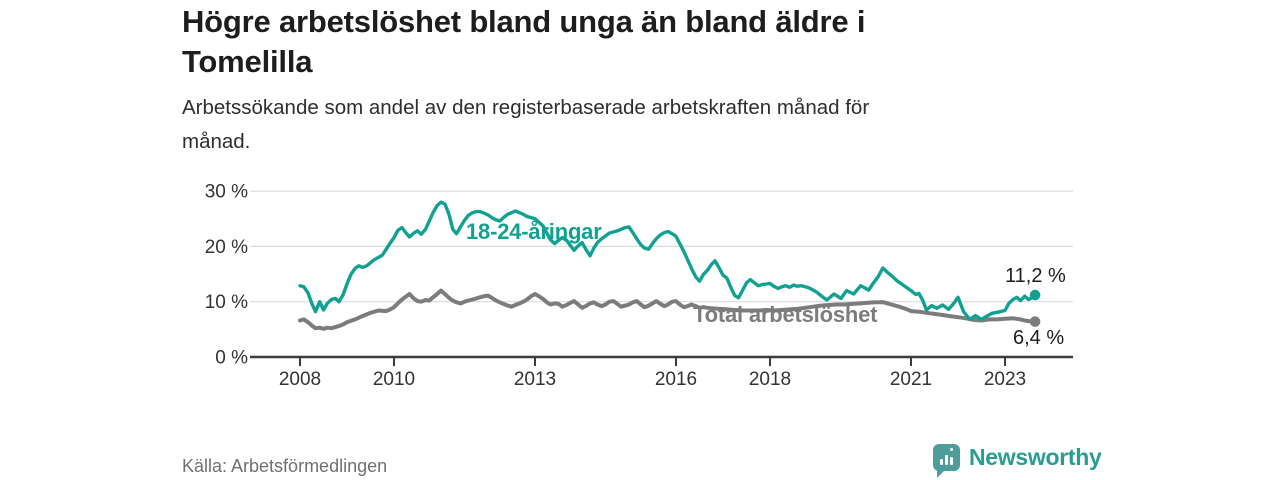 The height and width of the screenshot is (480, 1280). Describe the element at coordinates (226, 192) in the screenshot. I see `y-axis-tick-label: 30 %` at that location.